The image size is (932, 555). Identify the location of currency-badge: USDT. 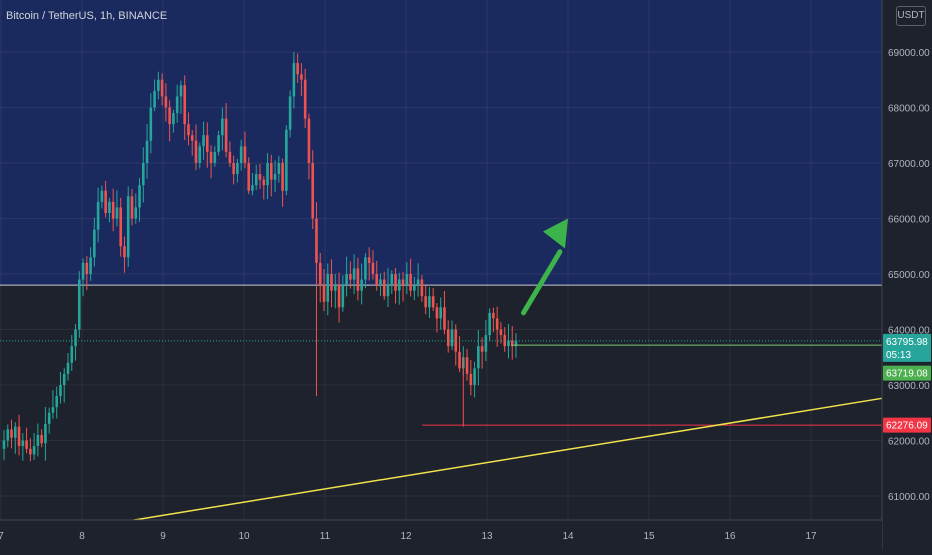
(911, 16).